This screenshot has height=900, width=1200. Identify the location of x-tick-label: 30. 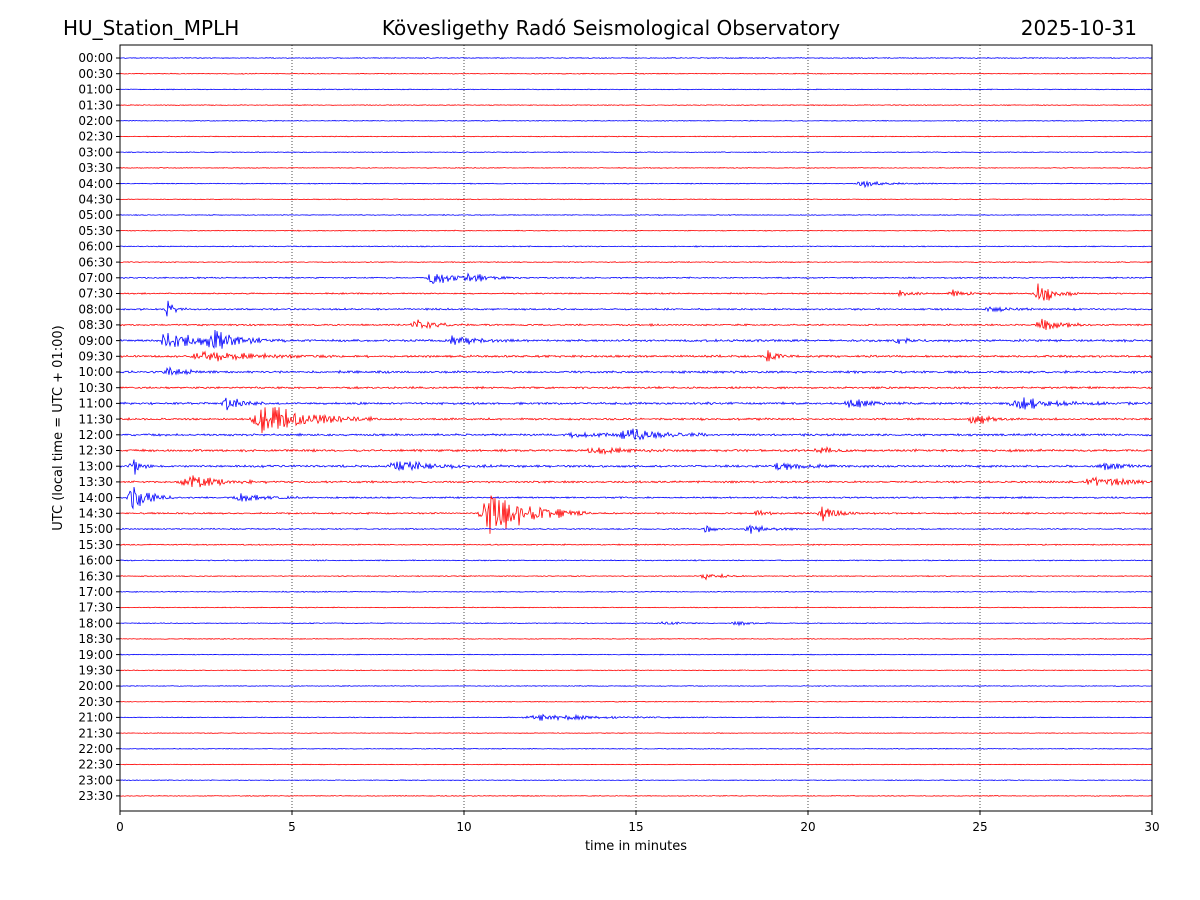
(1151, 827).